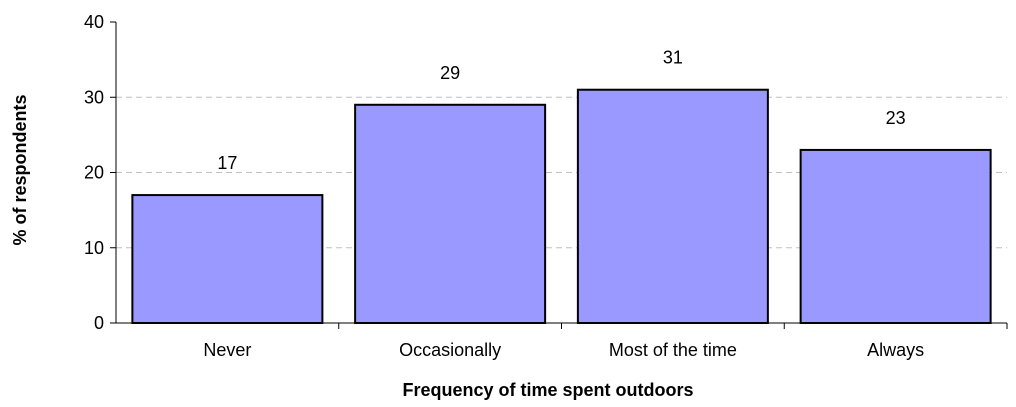 The width and height of the screenshot is (1016, 407). Describe the element at coordinates (227, 163) in the screenshot. I see `bar-value-label: 17` at that location.